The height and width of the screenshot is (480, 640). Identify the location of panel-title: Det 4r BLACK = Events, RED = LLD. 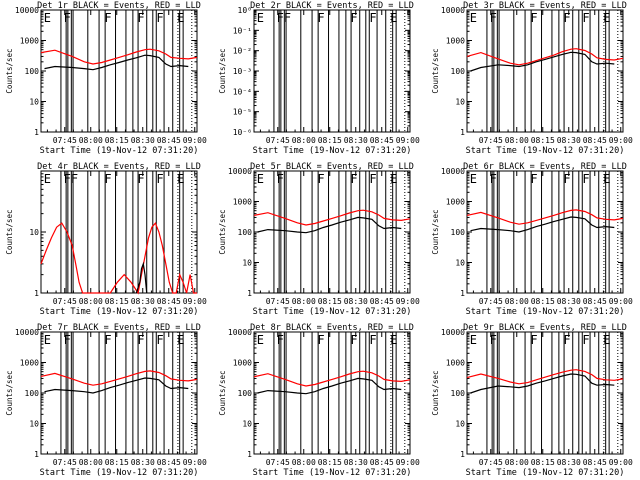
(119, 167).